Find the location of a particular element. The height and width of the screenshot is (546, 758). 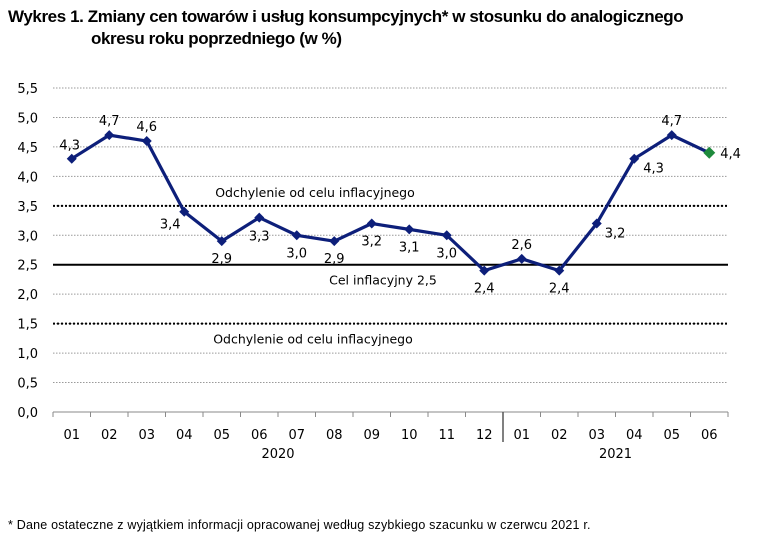

data-label: 3,3 is located at coordinates (259, 237).